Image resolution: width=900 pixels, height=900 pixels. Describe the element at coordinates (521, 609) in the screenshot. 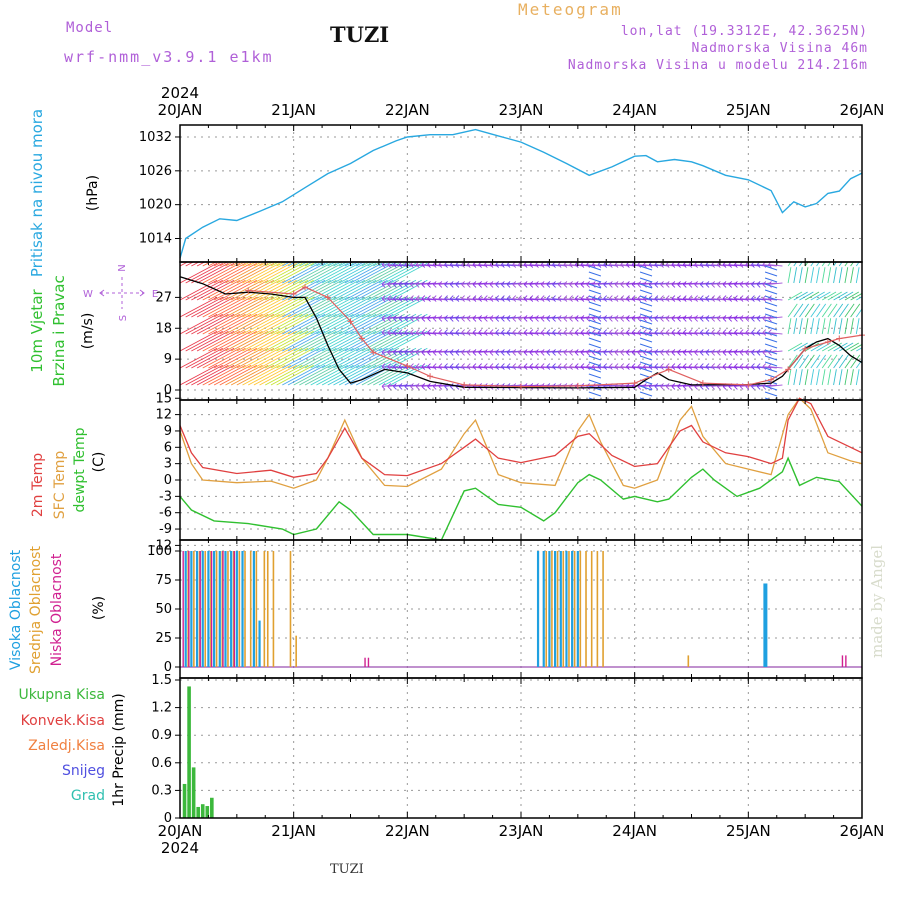

I see `clouds-panel-frame` at that location.